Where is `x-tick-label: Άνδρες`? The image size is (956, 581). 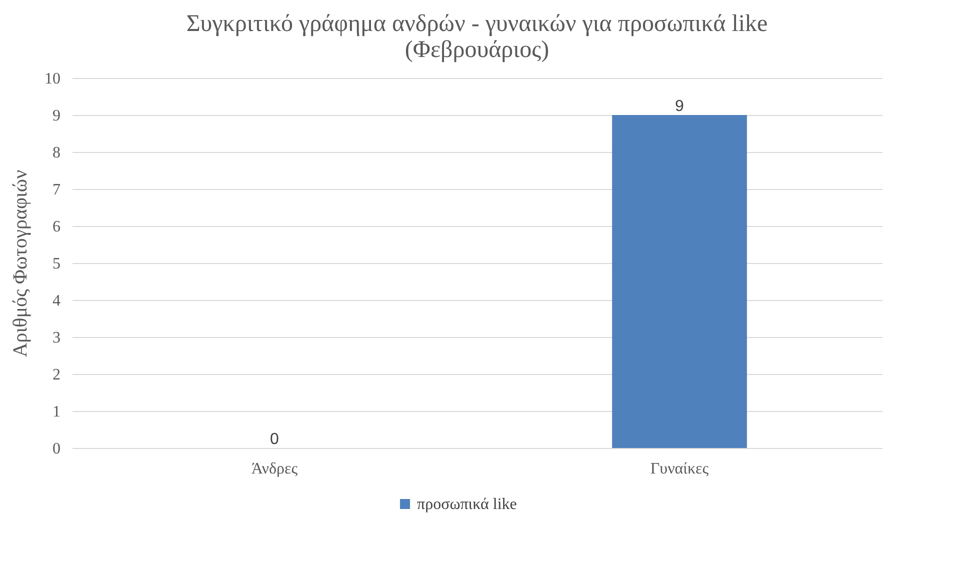 x-tick-label: Άνδρες is located at coordinates (274, 469).